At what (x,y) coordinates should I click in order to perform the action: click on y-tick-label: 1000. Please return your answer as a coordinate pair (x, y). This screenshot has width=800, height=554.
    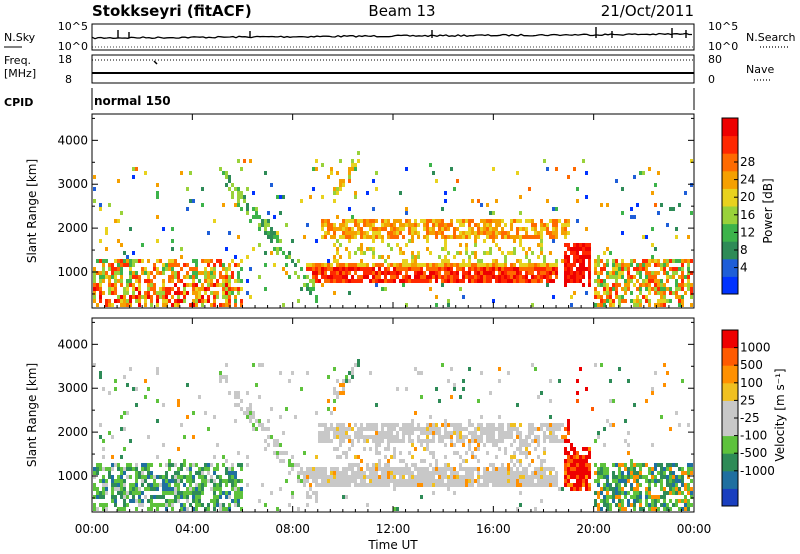
    Looking at the image, I should click on (72, 476).